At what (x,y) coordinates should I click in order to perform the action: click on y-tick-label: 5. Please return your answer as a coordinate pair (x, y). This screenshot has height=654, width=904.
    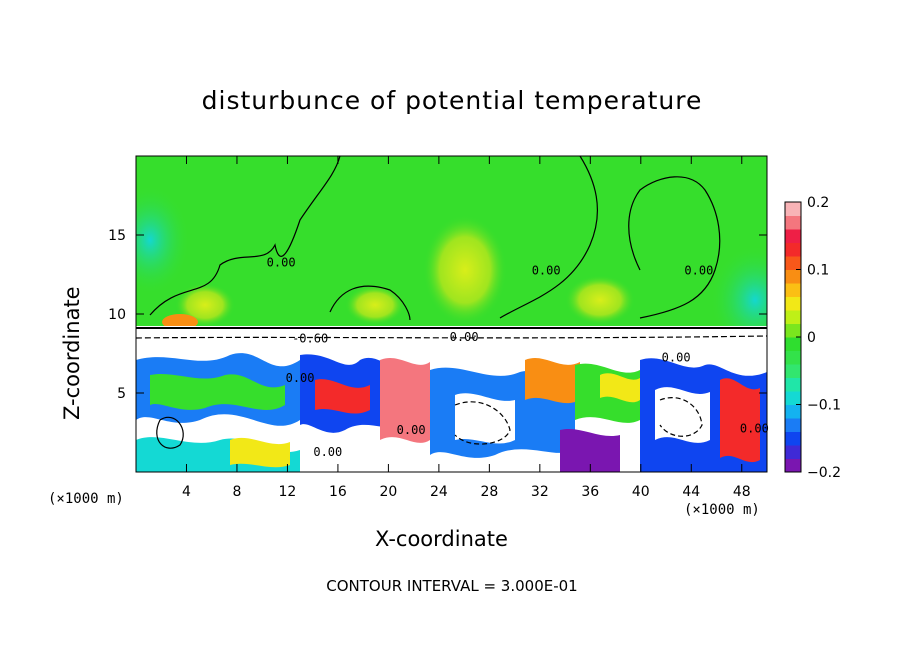
    Looking at the image, I should click on (121, 394).